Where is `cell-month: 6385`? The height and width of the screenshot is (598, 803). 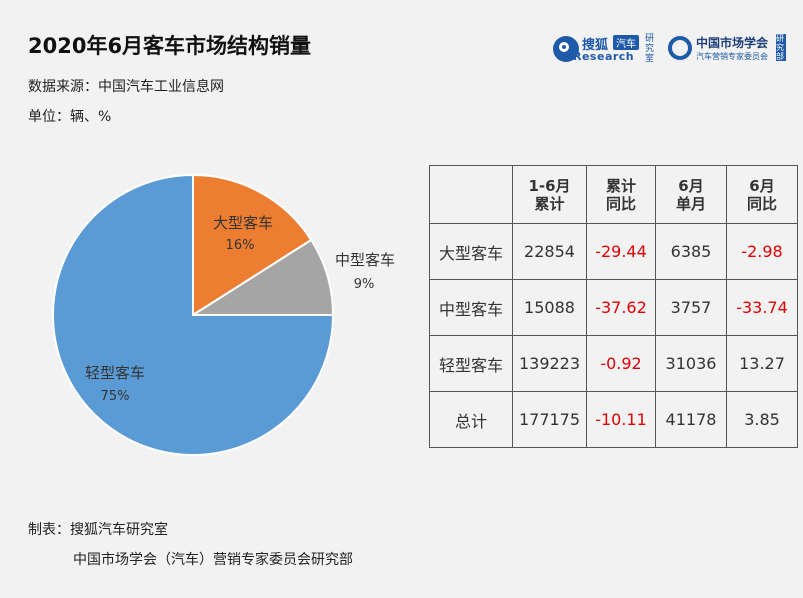 cell-month: 6385 is located at coordinates (691, 251).